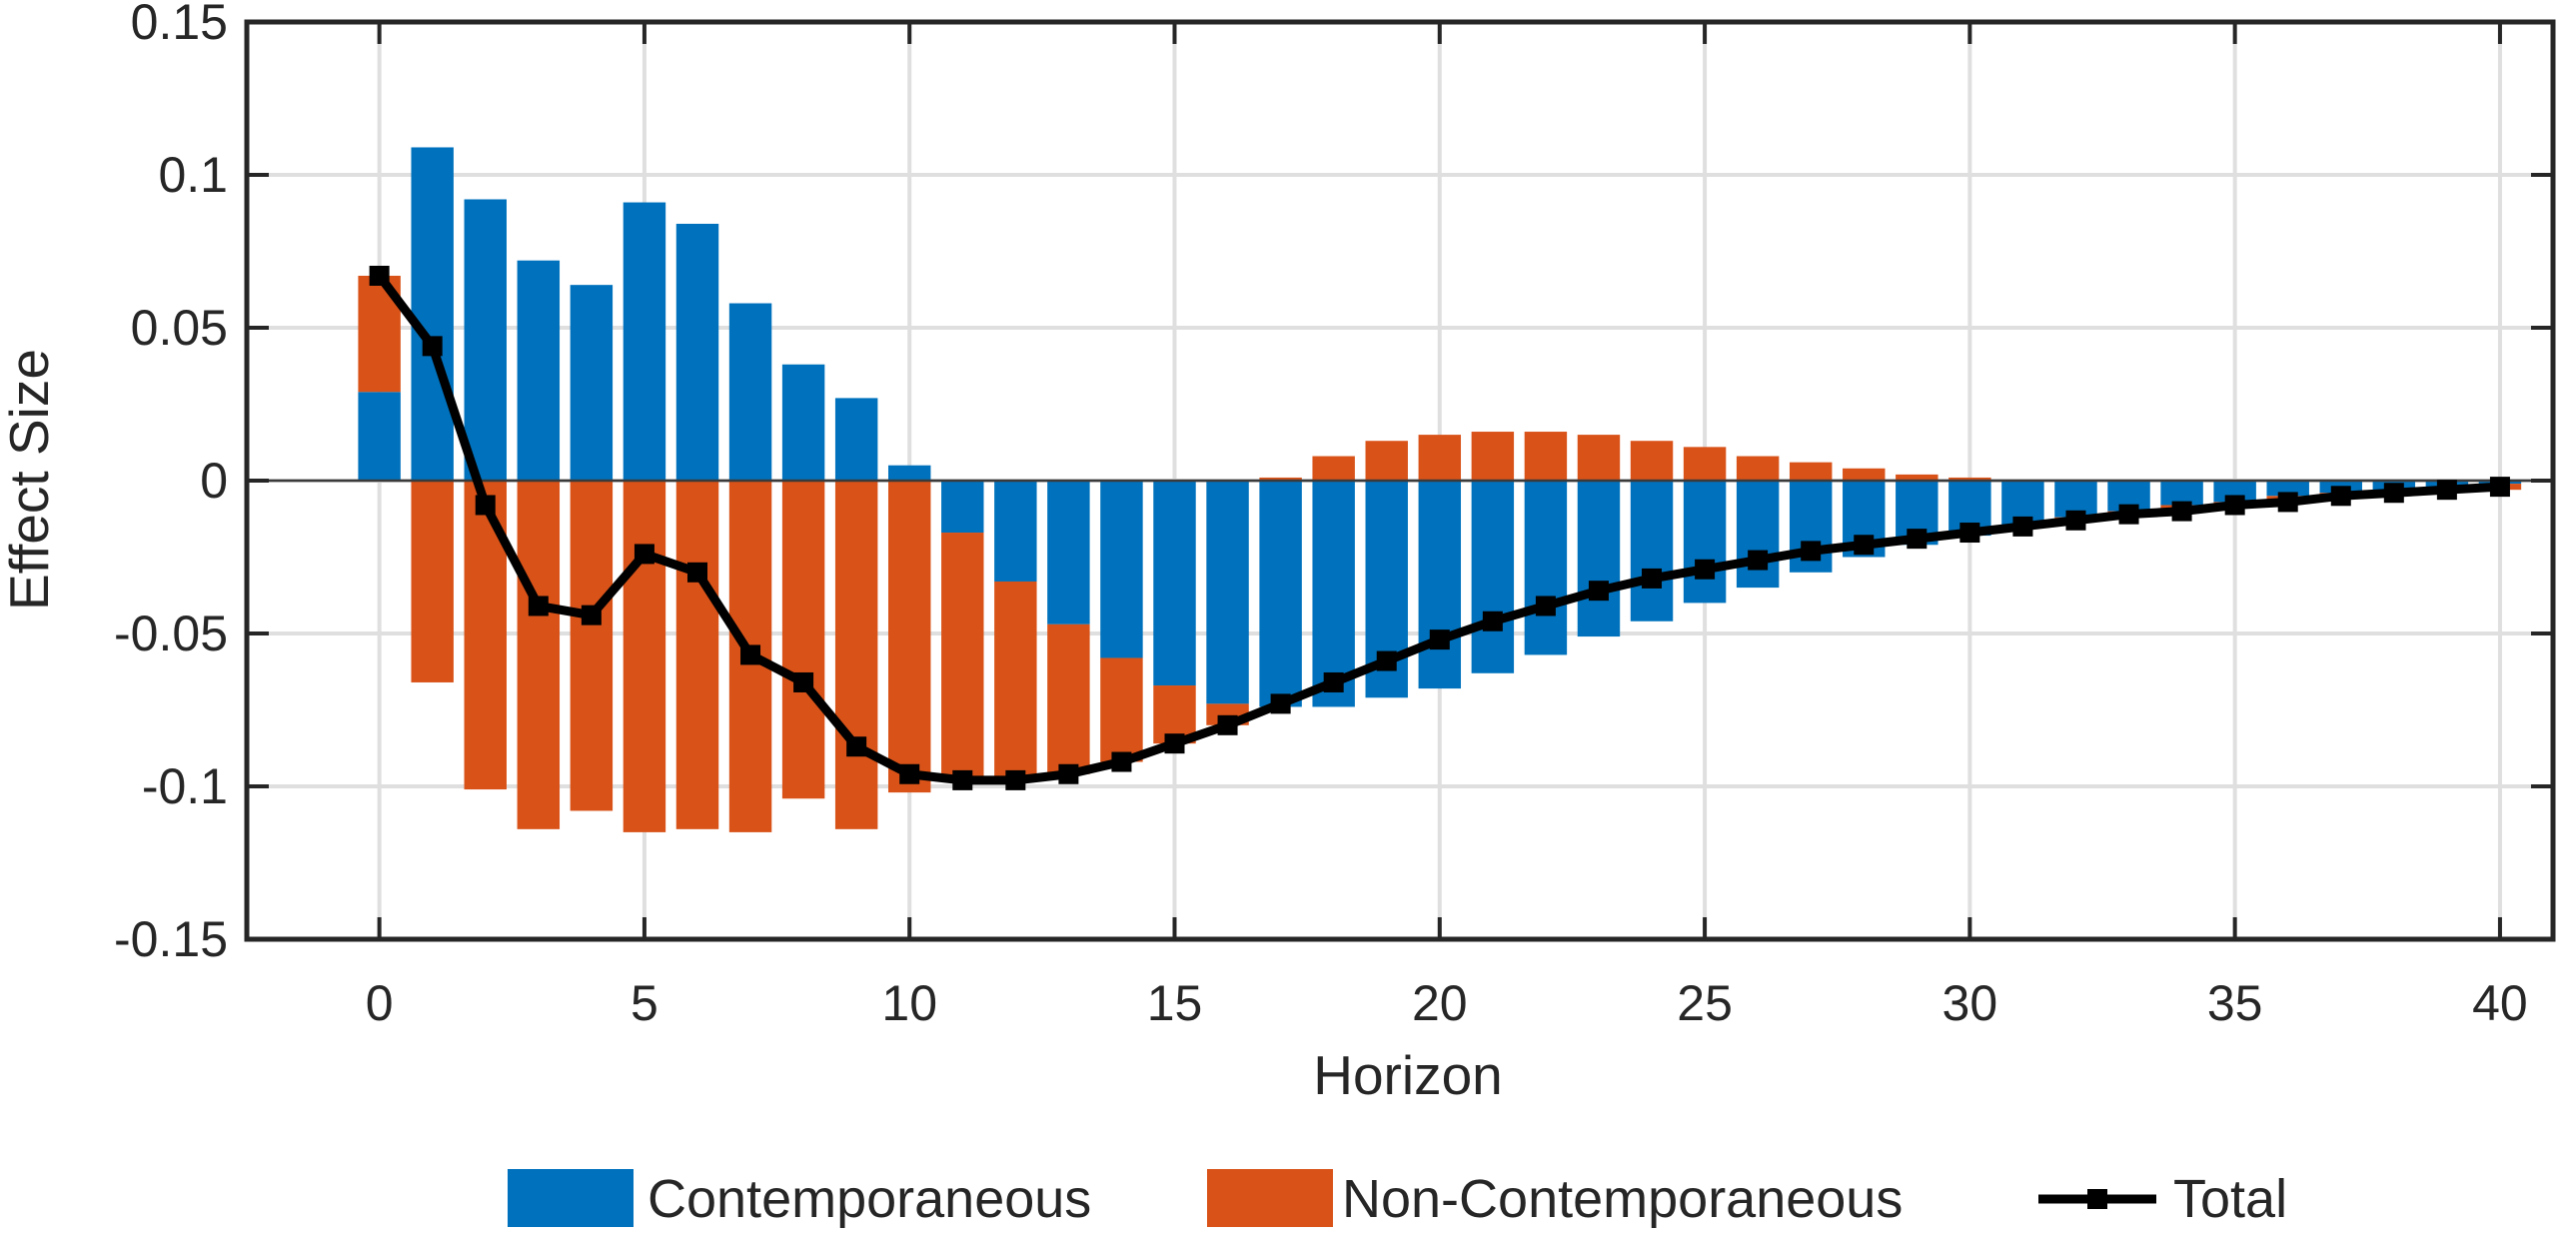  Describe the element at coordinates (179, 25) in the screenshot. I see `y-tick-label: 0.15` at that location.